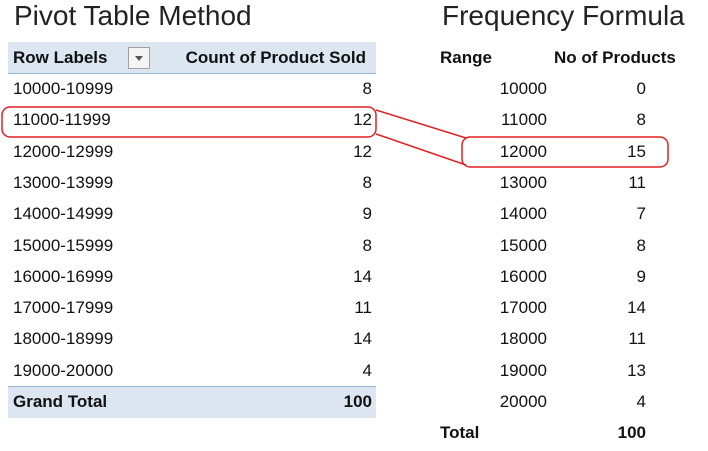  What do you see at coordinates (523, 88) in the screenshot?
I see `range-value: 10000` at bounding box center [523, 88].